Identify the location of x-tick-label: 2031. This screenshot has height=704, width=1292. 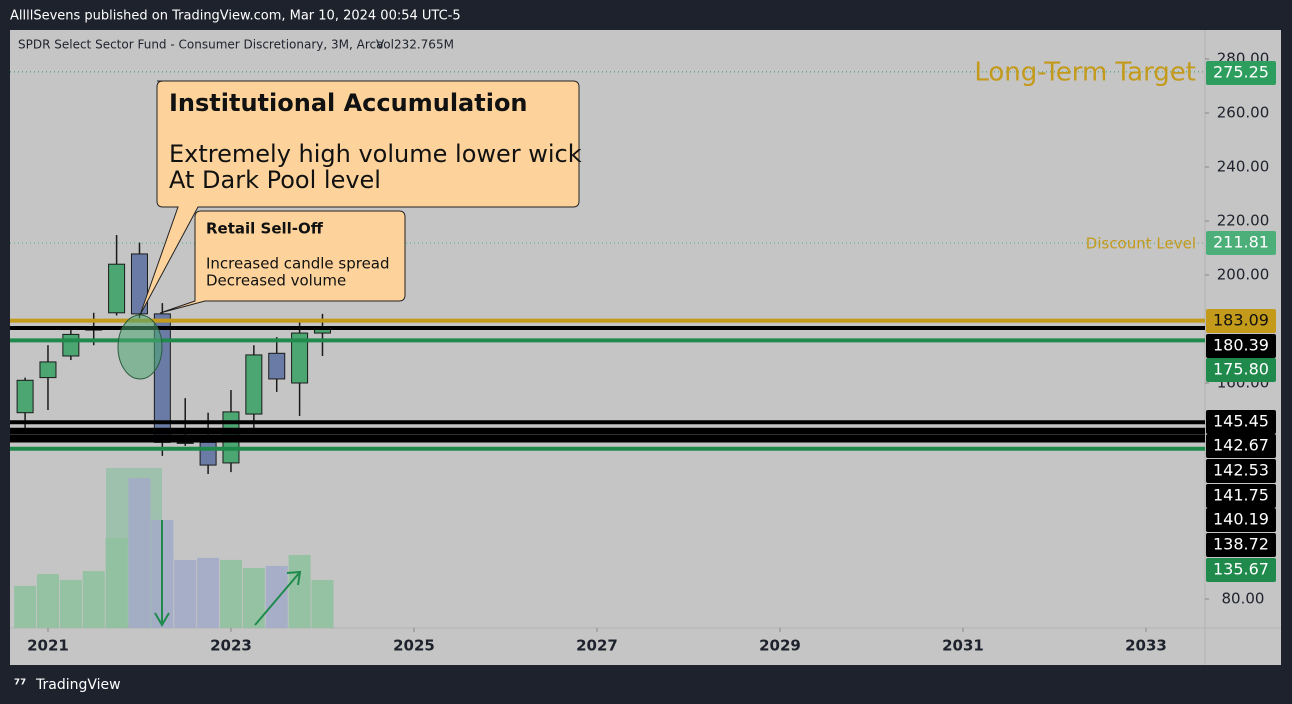
(963, 646).